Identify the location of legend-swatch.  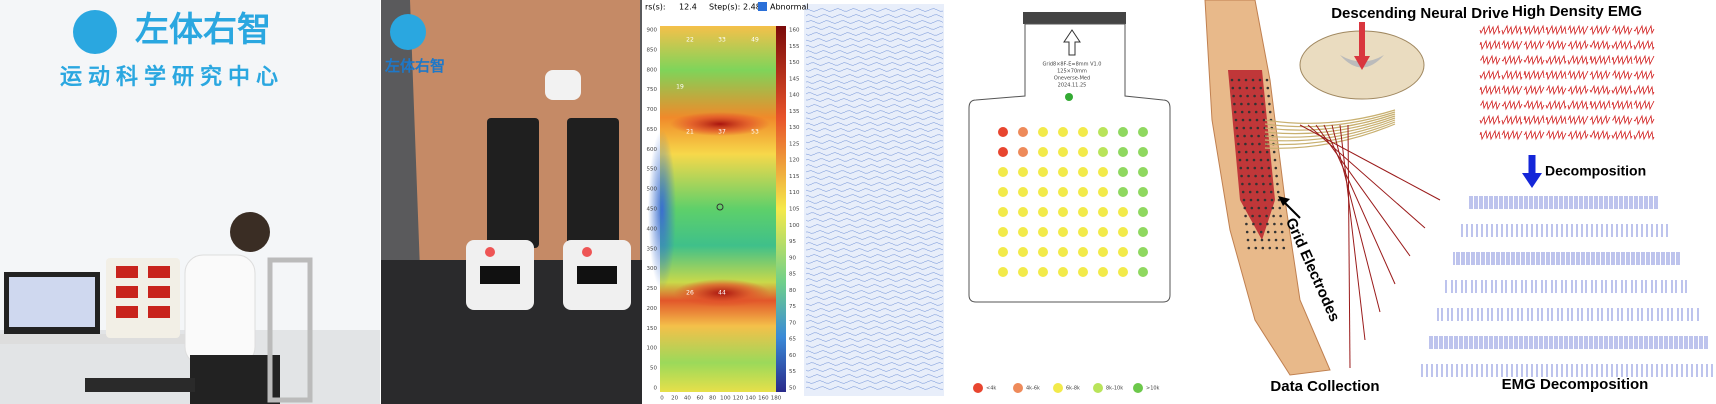
(1138, 388).